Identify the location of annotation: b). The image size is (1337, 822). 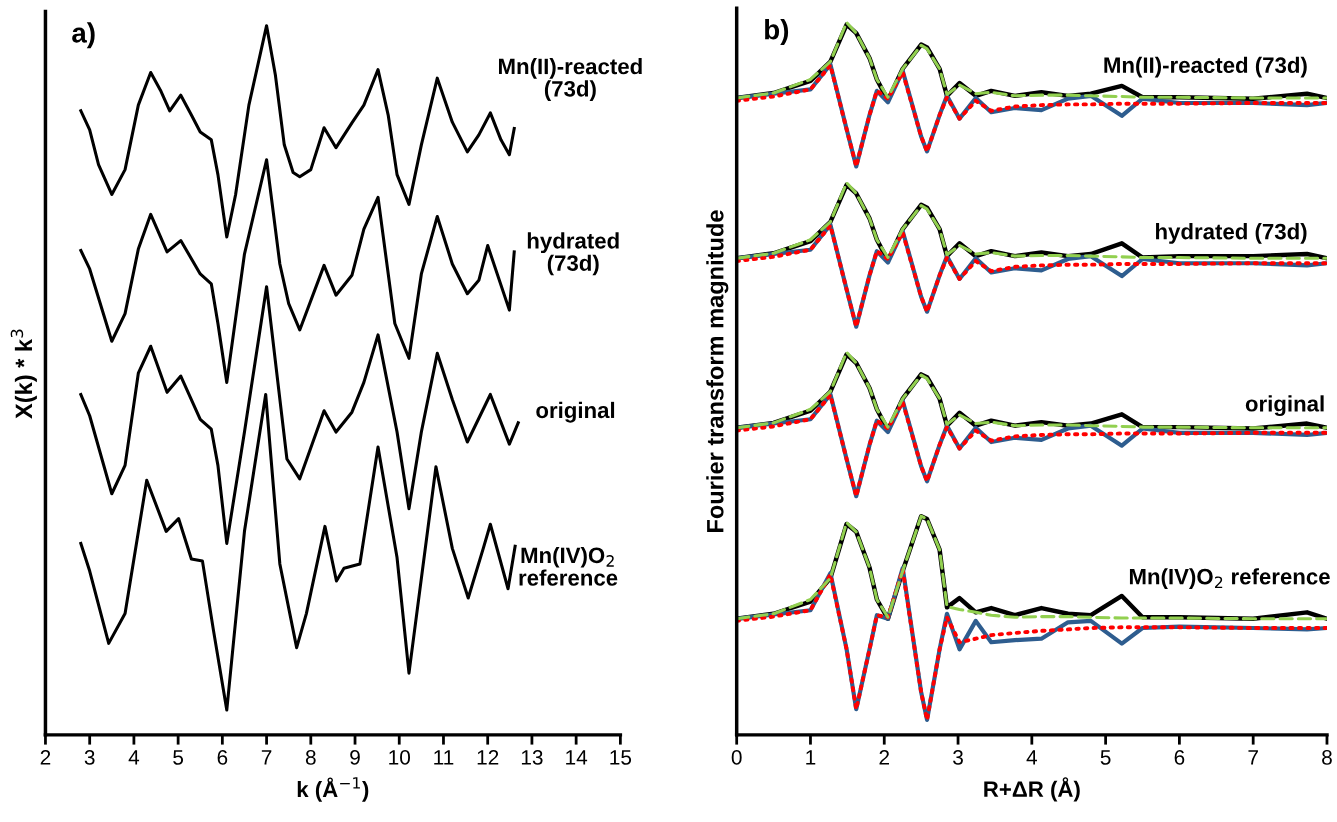
(777, 32).